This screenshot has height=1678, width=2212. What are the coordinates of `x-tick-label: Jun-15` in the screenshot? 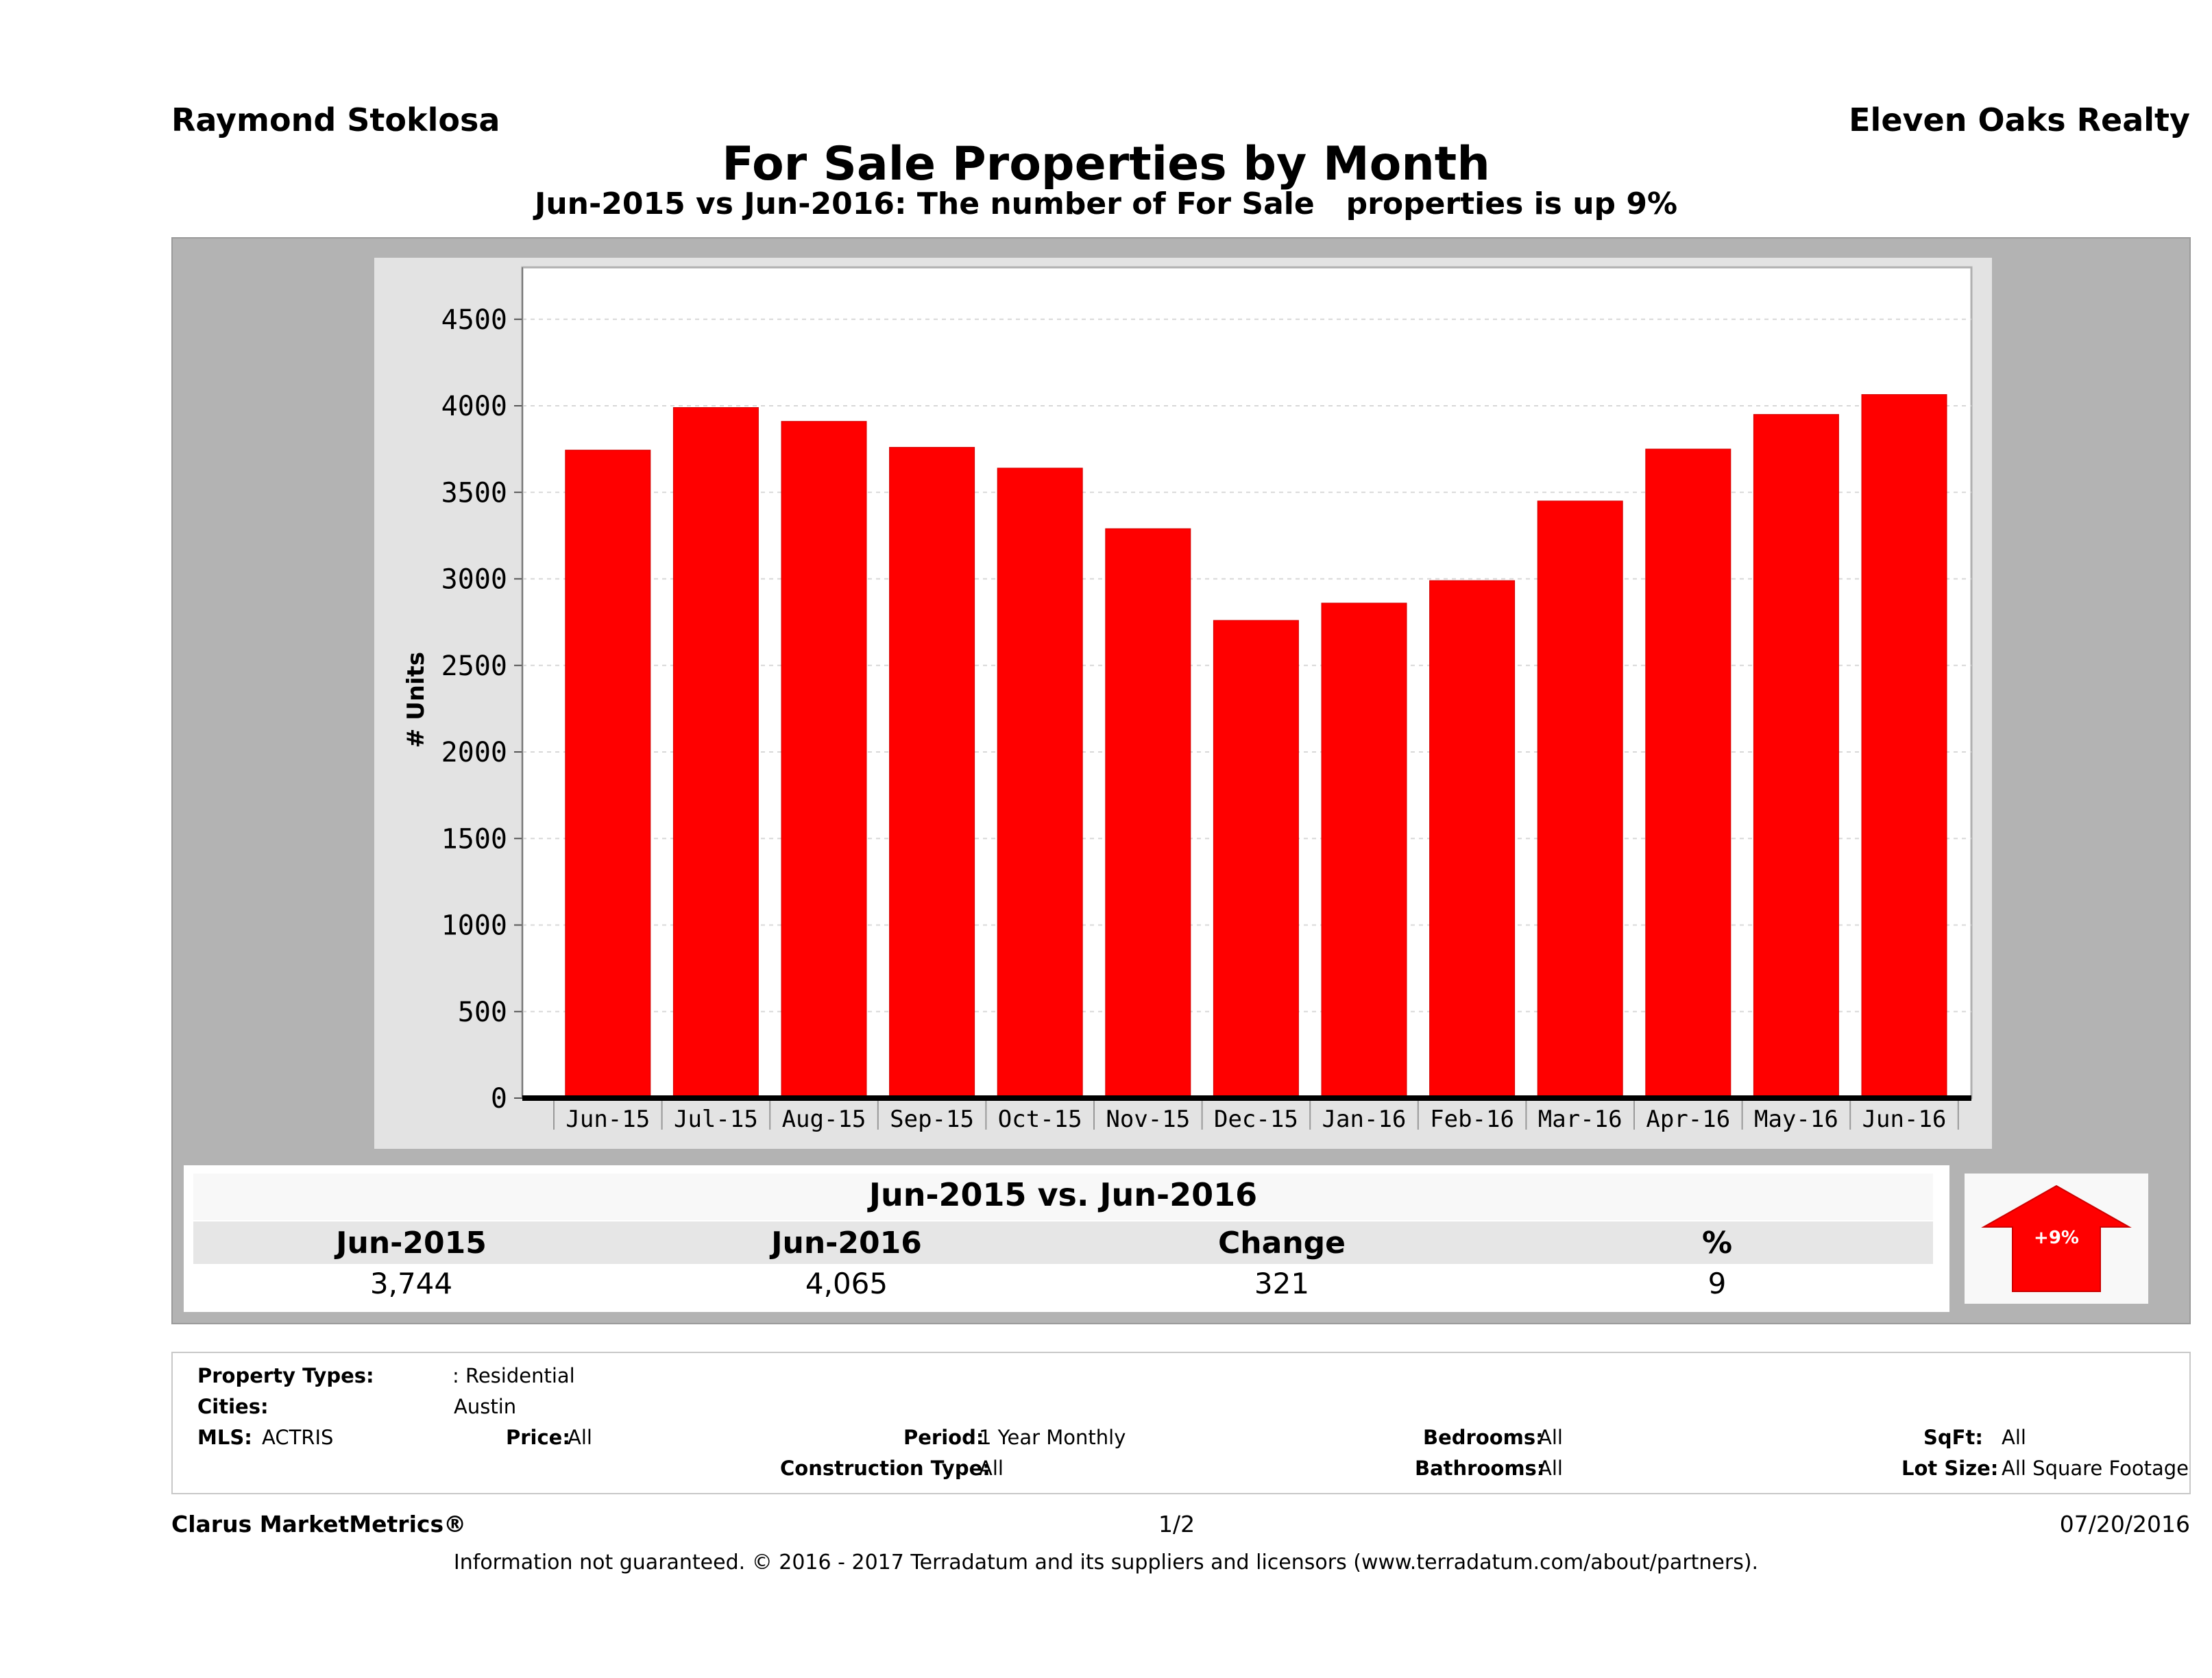 It's located at (608, 1119).